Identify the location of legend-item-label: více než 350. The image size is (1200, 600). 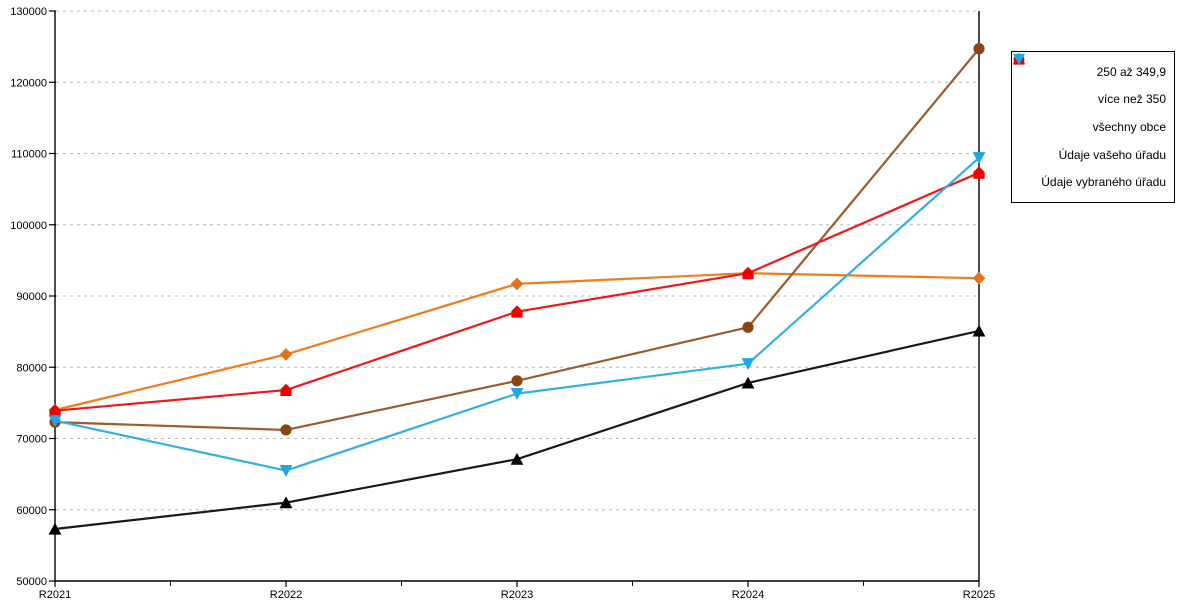
(1131, 99).